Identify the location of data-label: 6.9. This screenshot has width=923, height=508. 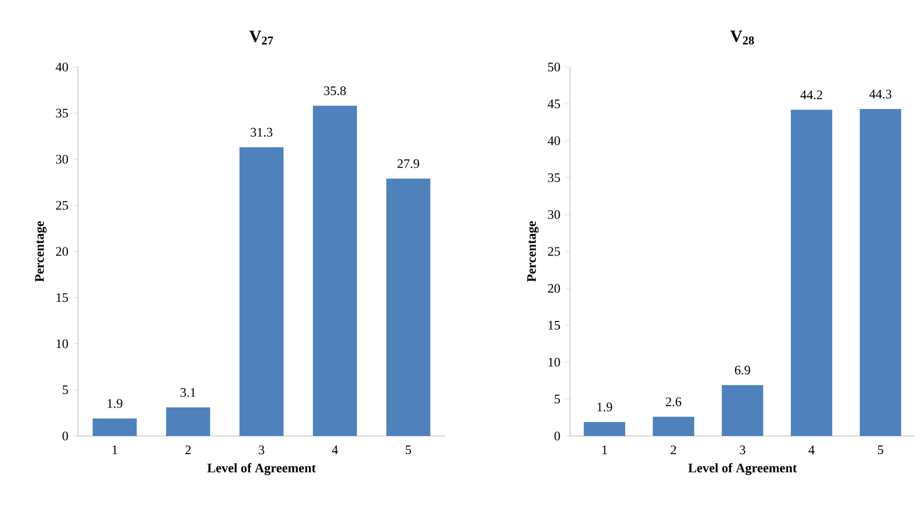
(742, 370).